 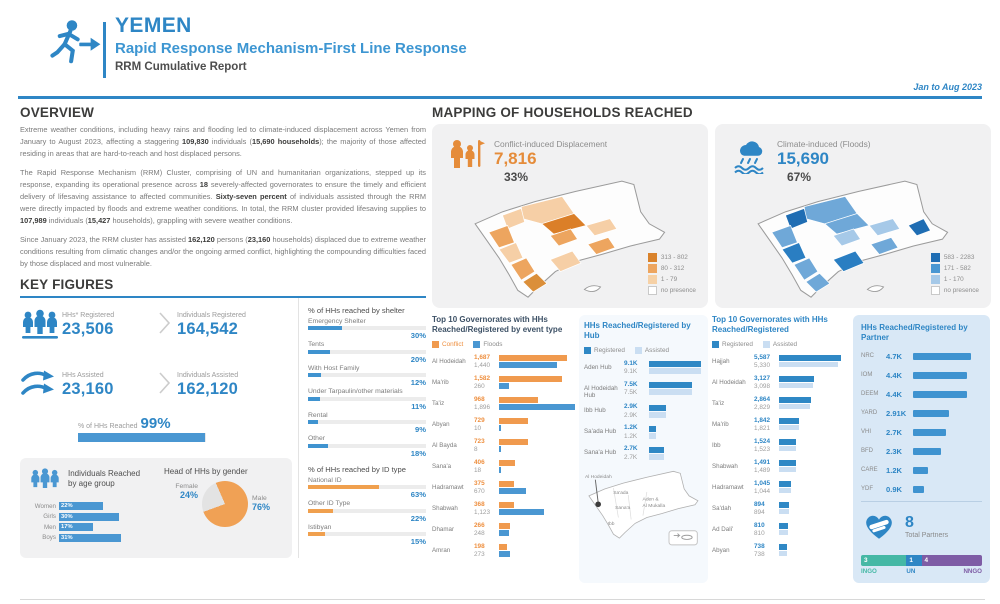 I want to click on individuals-registered: Individuals Registered 164,542, so click(x=224, y=325).